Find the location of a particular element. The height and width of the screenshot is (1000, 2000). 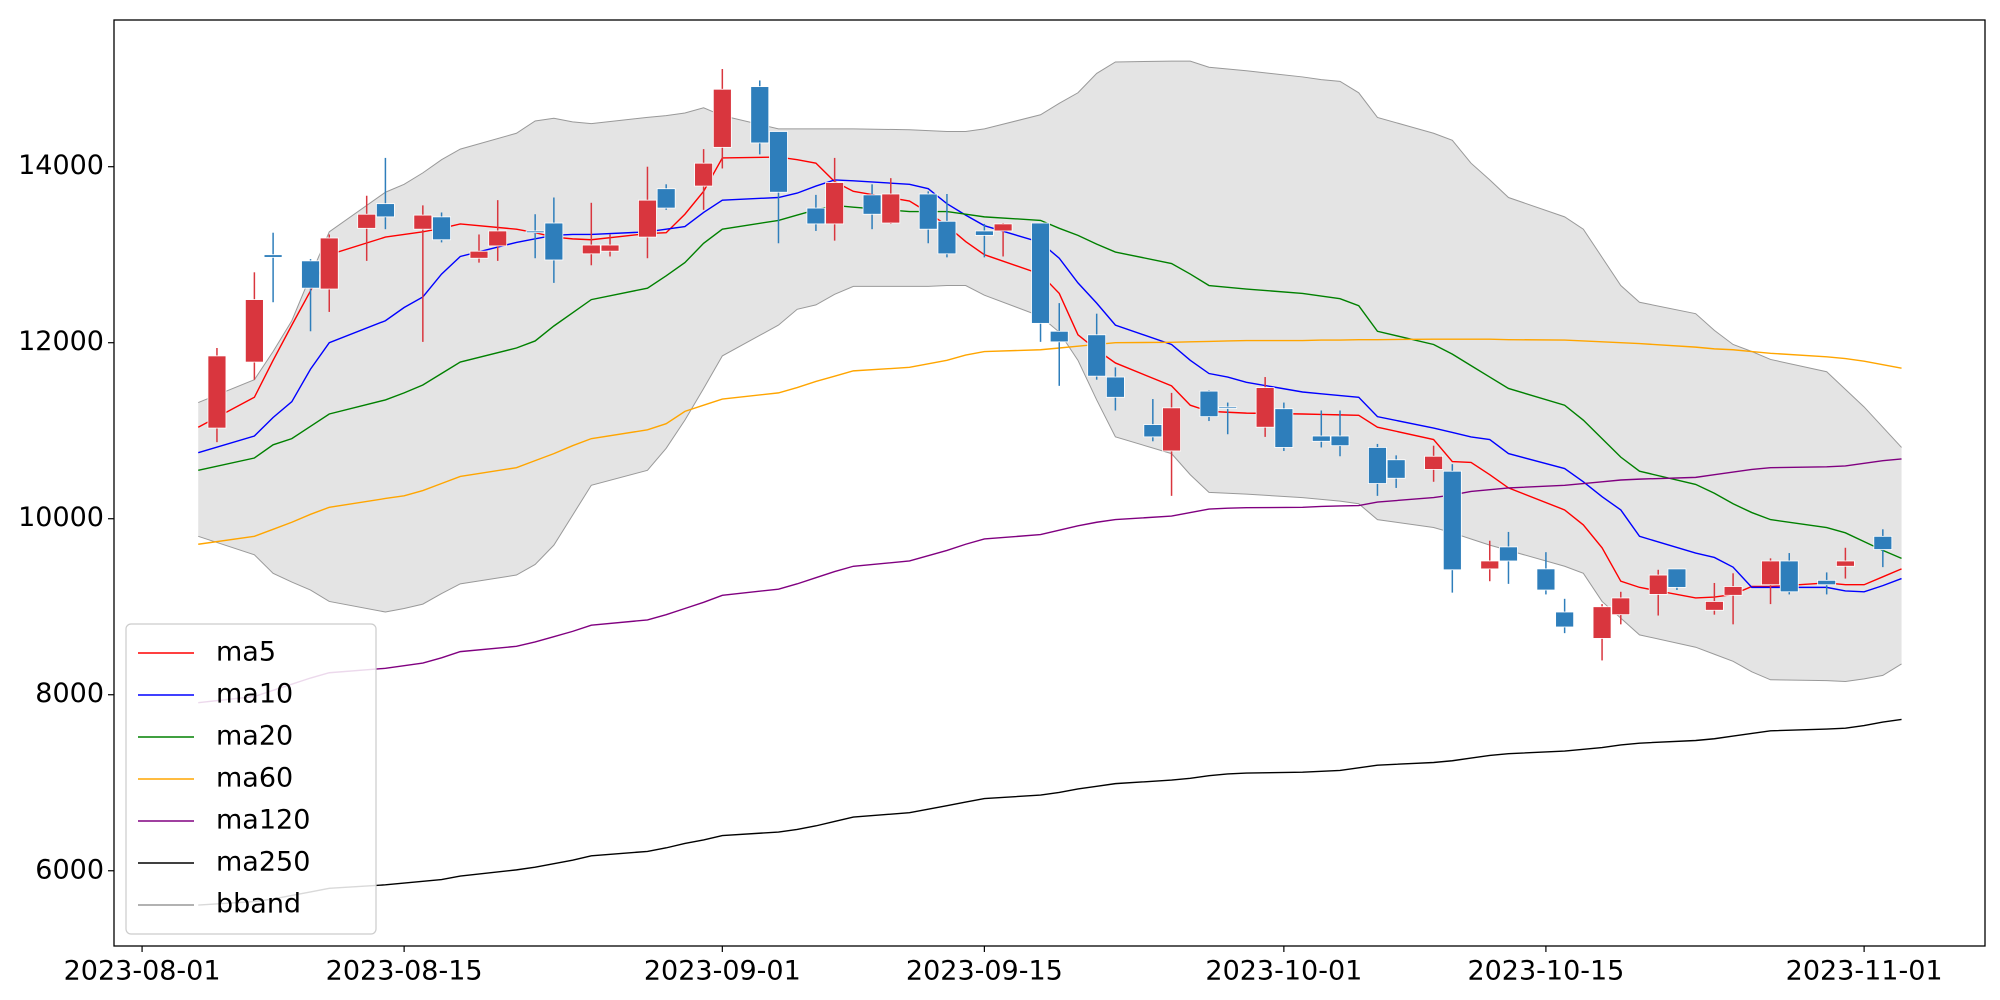

legend-label: ma250 is located at coordinates (263, 862).